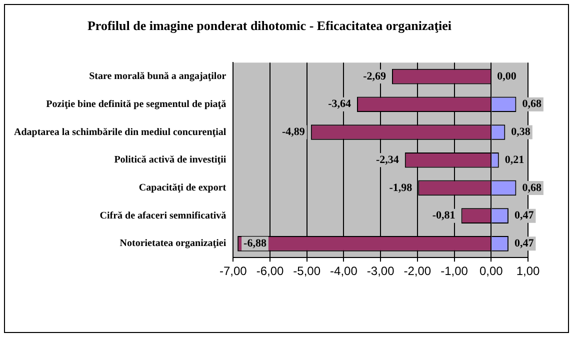 This screenshot has height=339, width=575. Describe the element at coordinates (418, 271) in the screenshot. I see `x-tick-label: -2,00` at that location.